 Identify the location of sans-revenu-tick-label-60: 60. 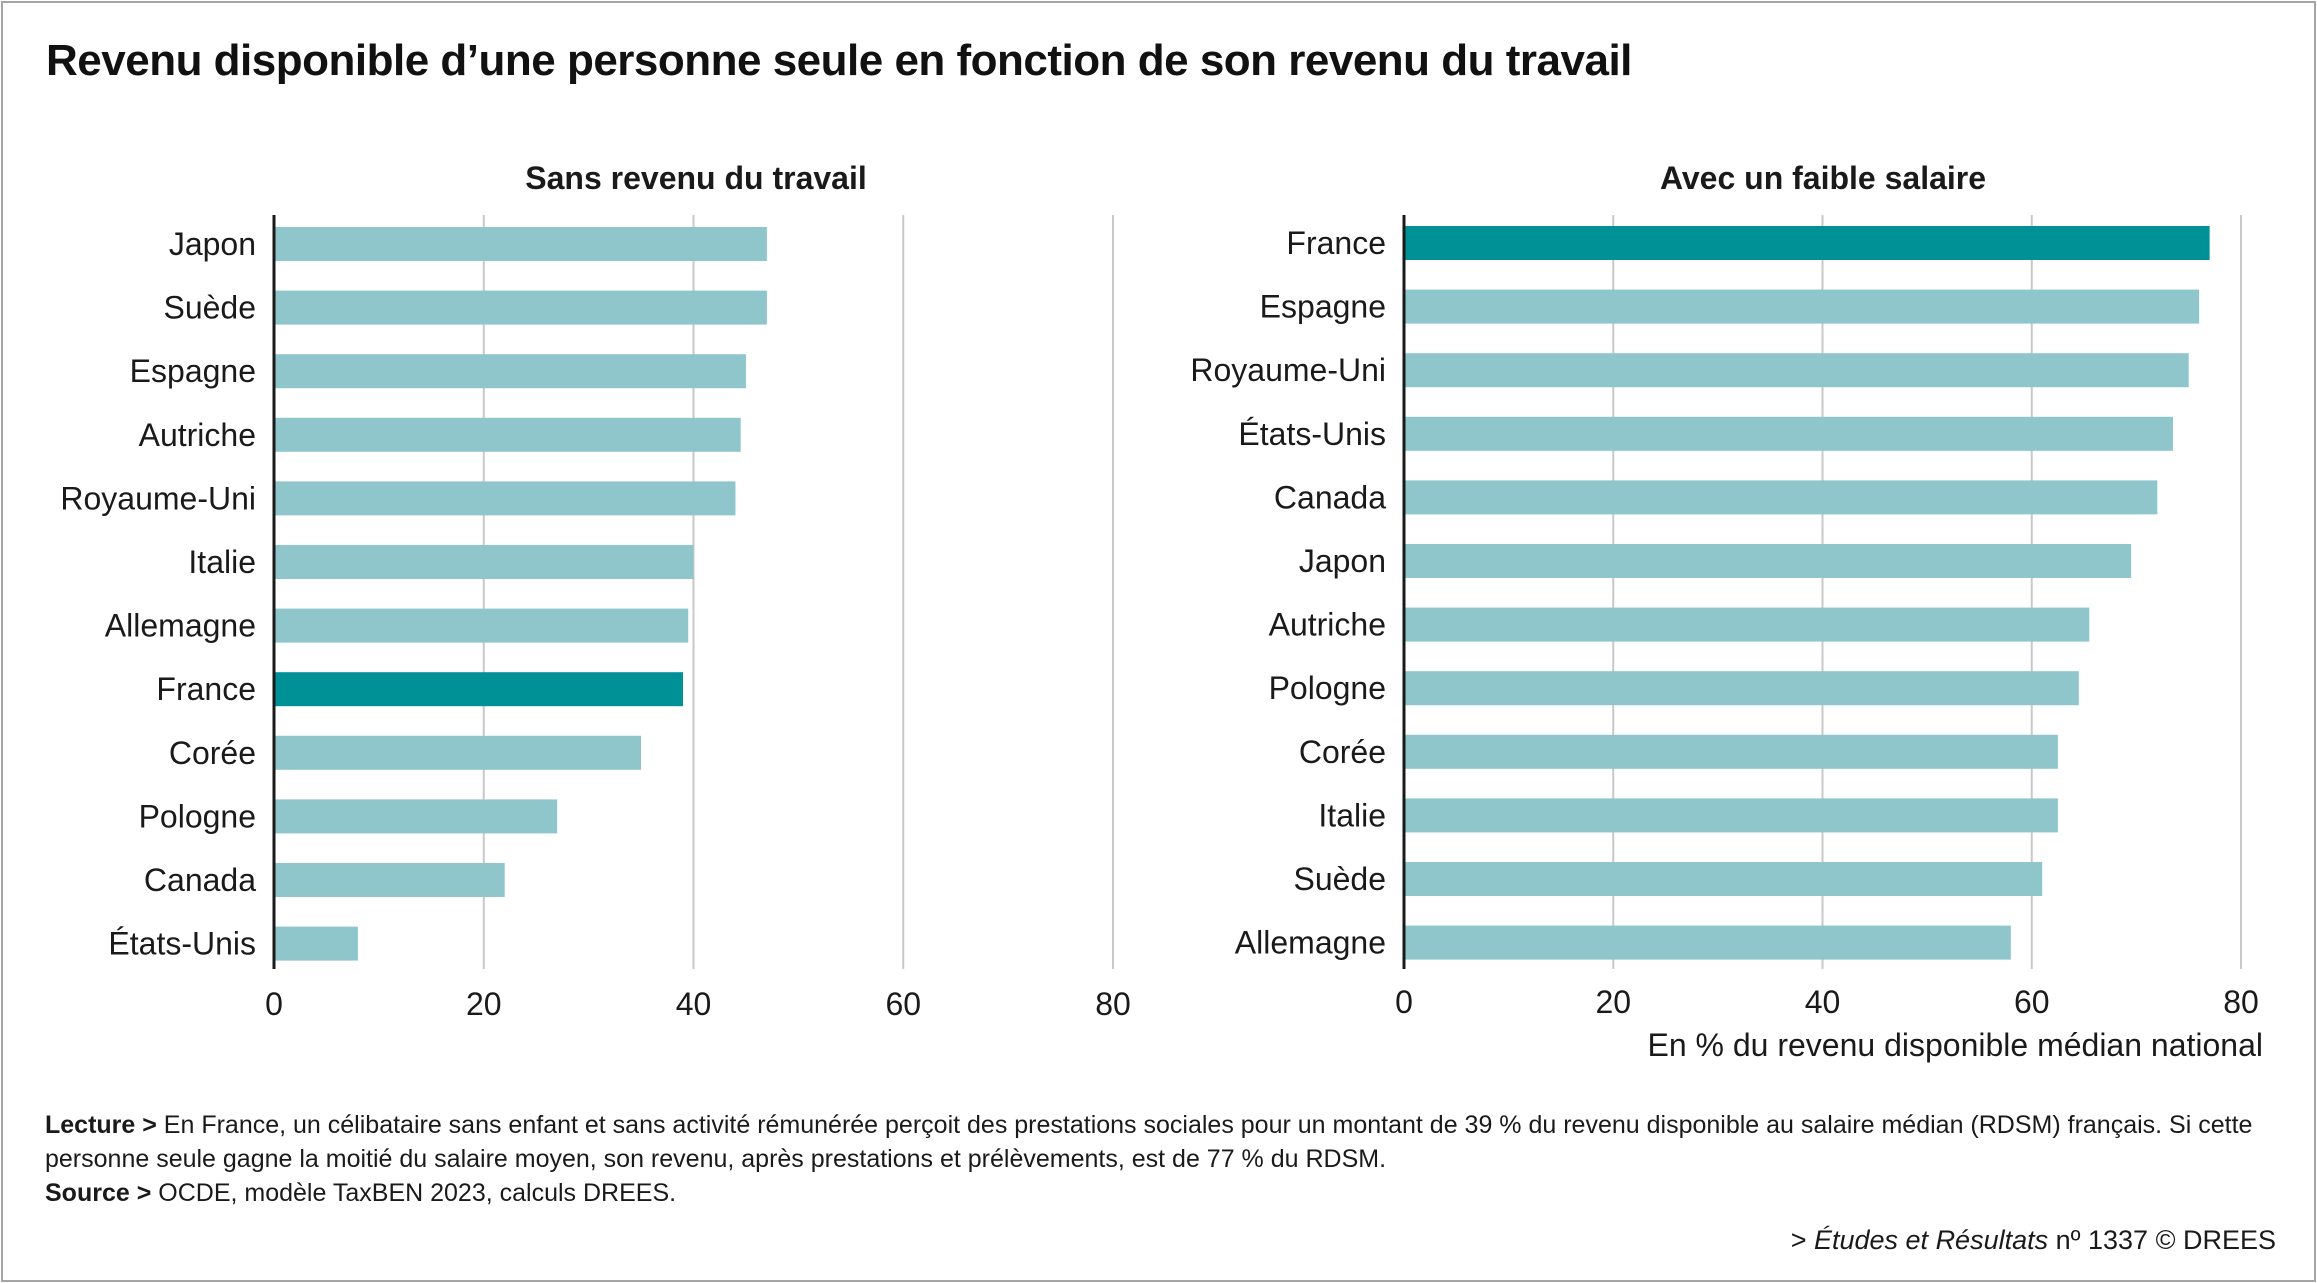
(903, 1004).